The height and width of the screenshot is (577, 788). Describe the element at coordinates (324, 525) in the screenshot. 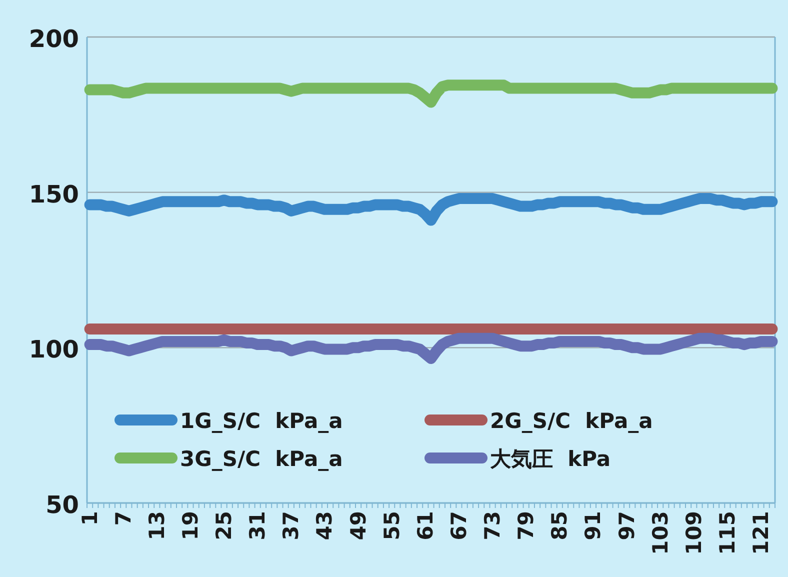

I see `x-tick-label: 43` at that location.